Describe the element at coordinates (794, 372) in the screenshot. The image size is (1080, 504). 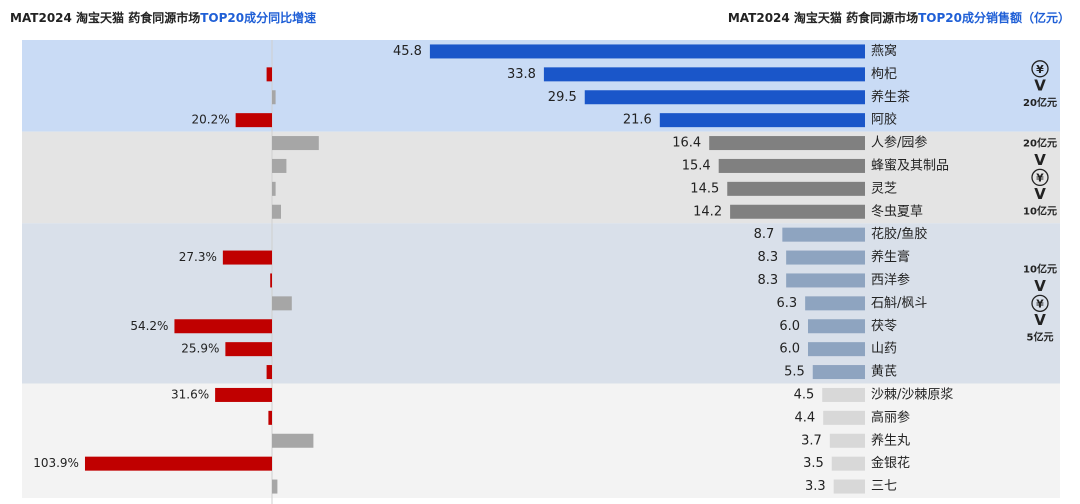
I see `sales-value-label: 5.5` at that location.